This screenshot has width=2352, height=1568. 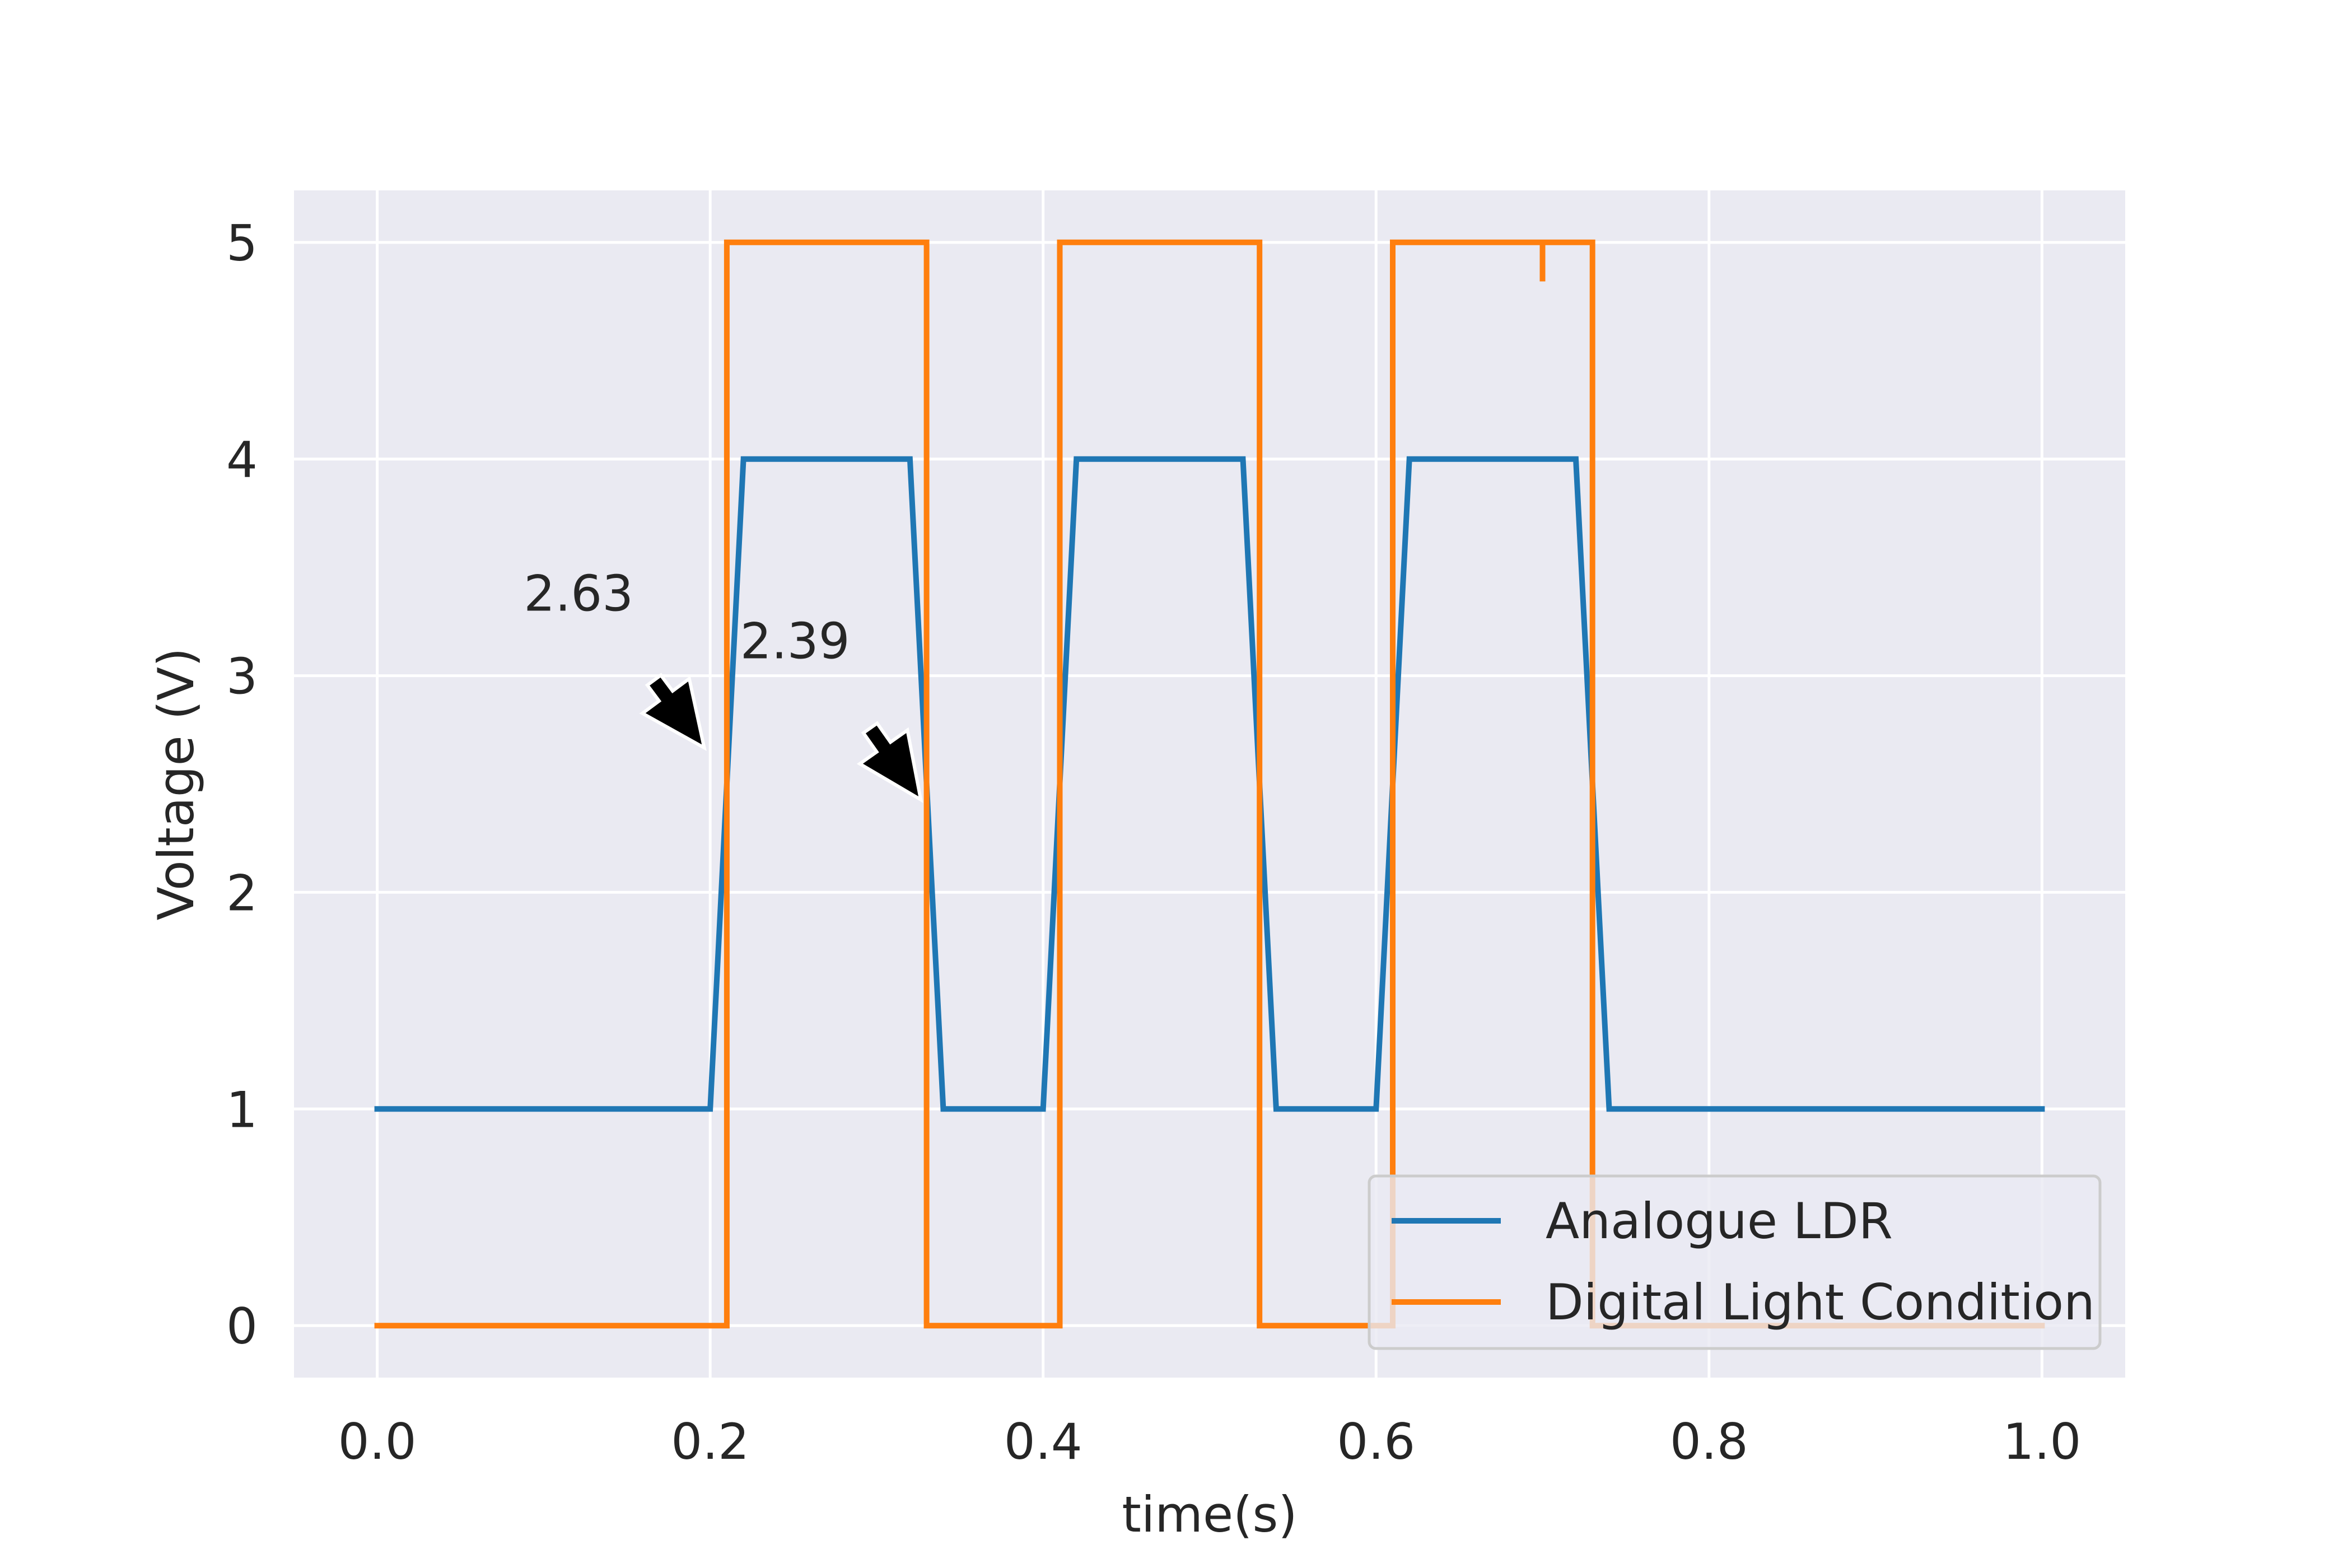 I want to click on x-tick-label: 0.2, so click(x=710, y=1442).